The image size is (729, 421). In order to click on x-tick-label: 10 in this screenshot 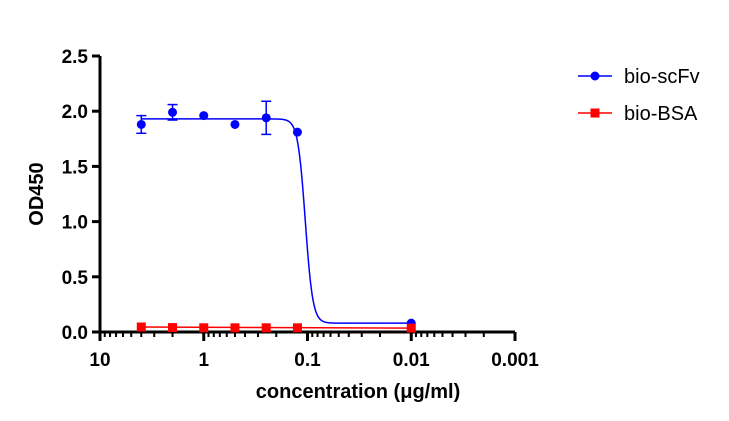, I will do `click(99, 360)`.